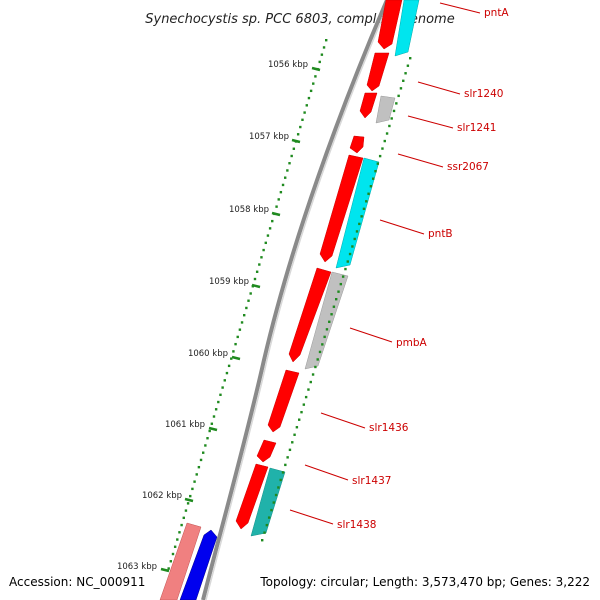 The width and height of the screenshot is (600, 600). What do you see at coordinates (77, 582) in the screenshot?
I see `accession-text: Accession: NC_000911` at bounding box center [77, 582].